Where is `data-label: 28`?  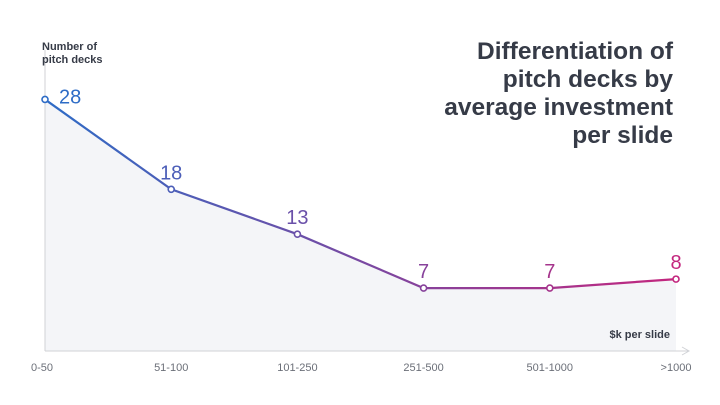
data-label: 28 is located at coordinates (70, 97).